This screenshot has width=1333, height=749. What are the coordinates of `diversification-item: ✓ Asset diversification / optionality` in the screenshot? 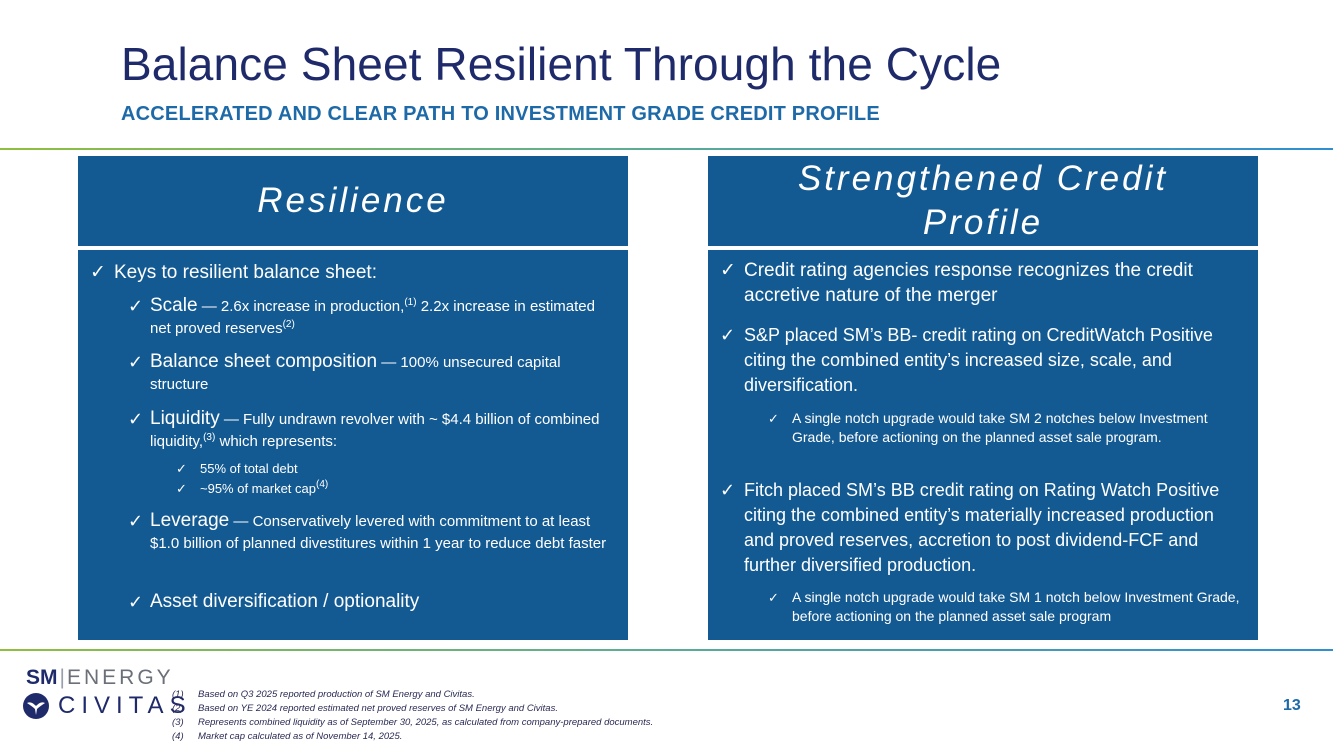 It's located at (373, 602).